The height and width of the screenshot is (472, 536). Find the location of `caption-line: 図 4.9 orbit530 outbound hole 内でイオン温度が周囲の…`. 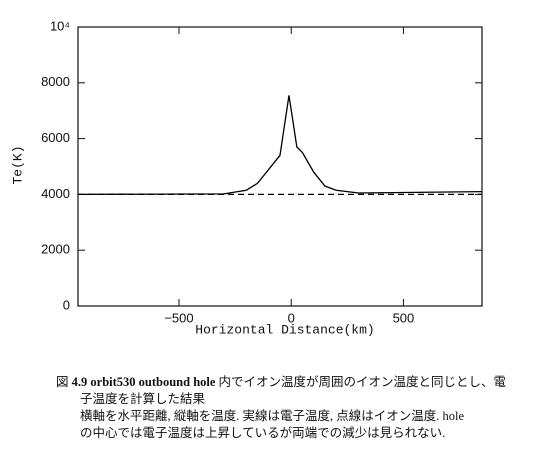

caption-line: 図 4.9 orbit530 outbound hole 内でイオン温度が周囲の… is located at coordinates (291, 382).